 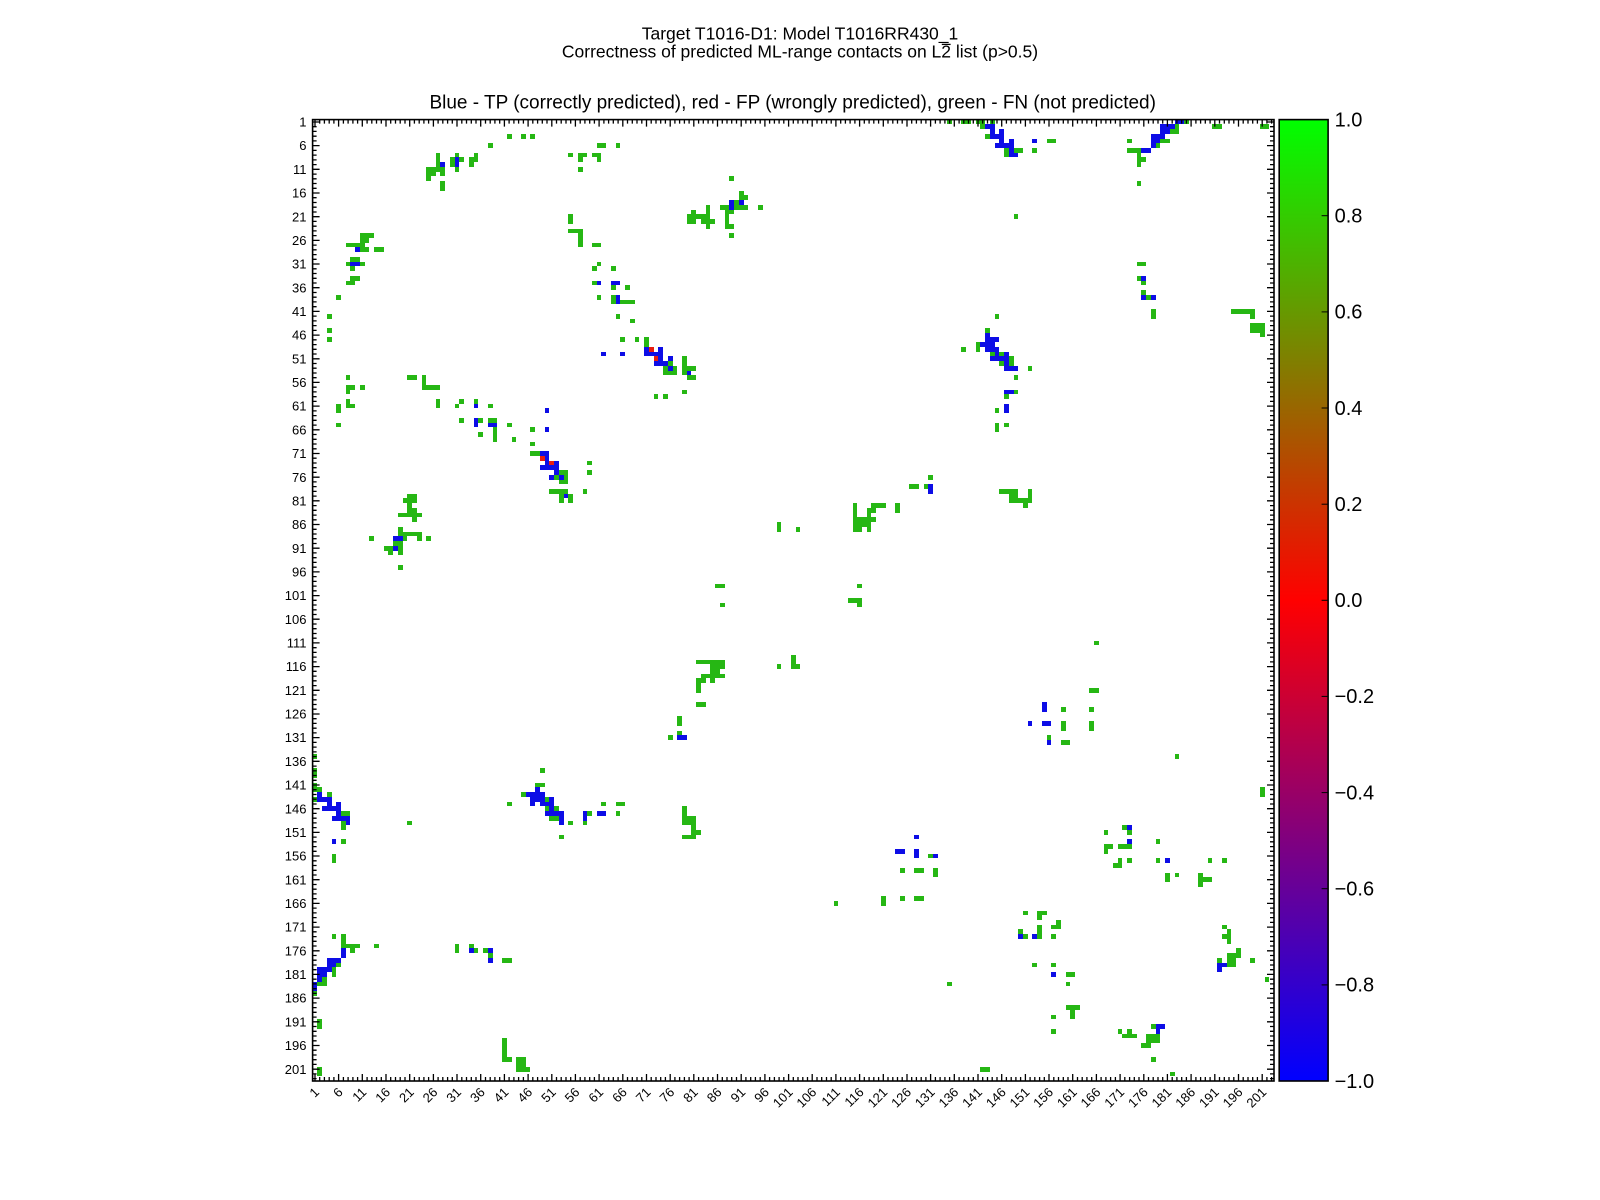 What do you see at coordinates (299, 453) in the screenshot?
I see `svg-text: 71` at bounding box center [299, 453].